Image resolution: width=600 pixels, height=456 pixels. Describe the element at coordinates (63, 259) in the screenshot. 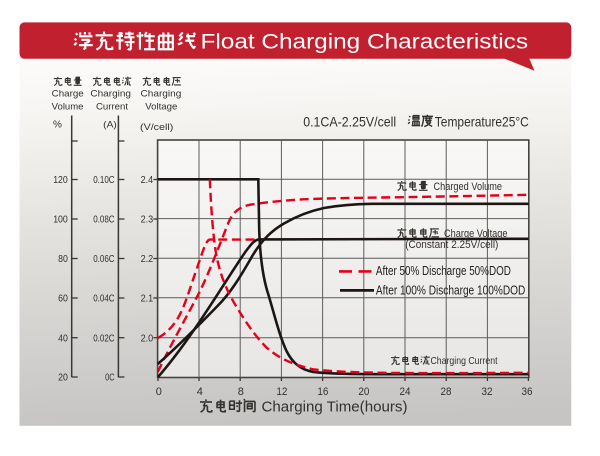

I see `svg-text: 80` at that location.